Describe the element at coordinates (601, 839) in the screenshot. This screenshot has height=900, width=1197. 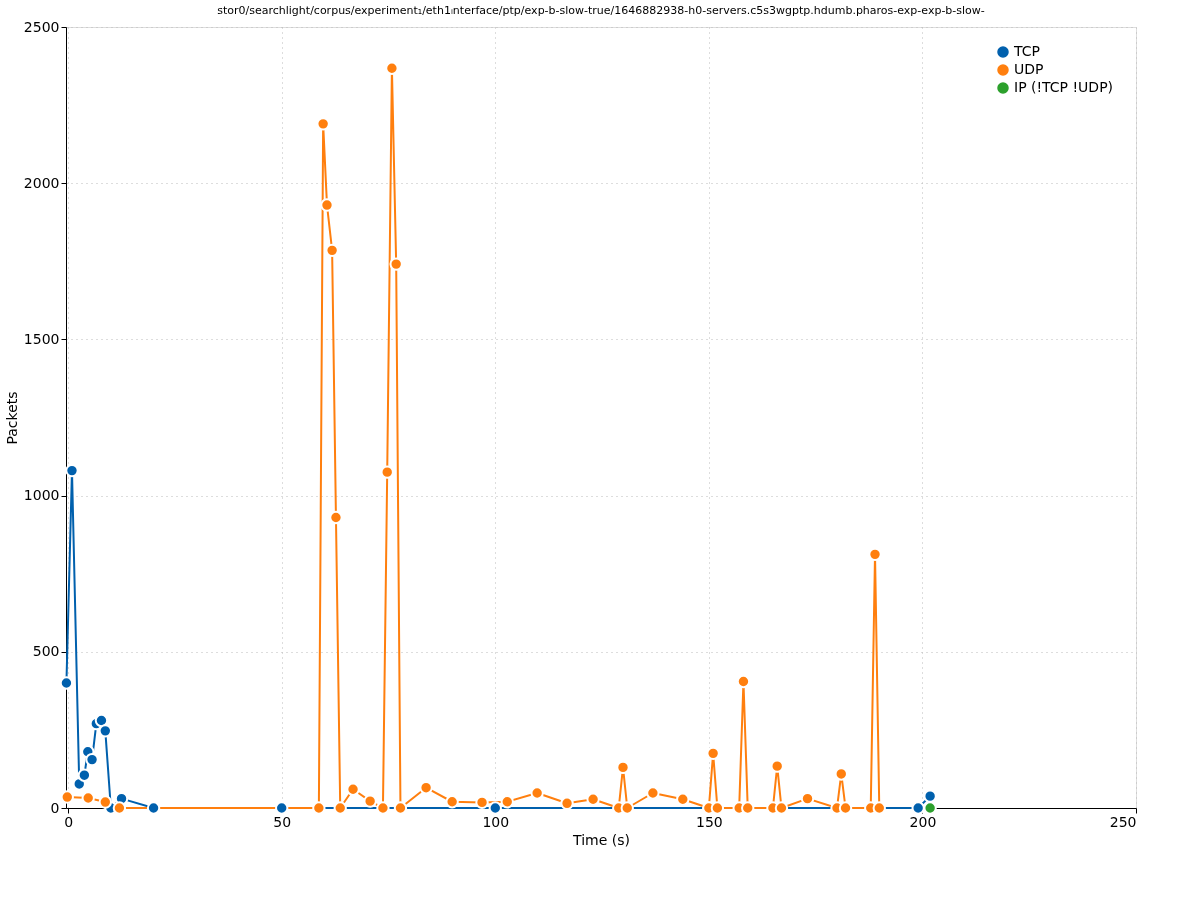
I see `x-axis-title: Time (s)` at that location.